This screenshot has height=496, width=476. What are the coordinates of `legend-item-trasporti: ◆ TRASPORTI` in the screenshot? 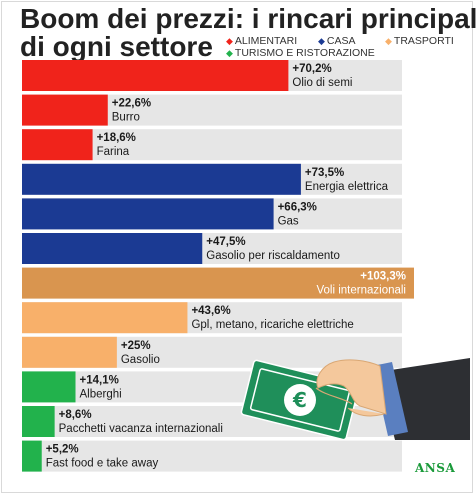 It's located at (419, 41).